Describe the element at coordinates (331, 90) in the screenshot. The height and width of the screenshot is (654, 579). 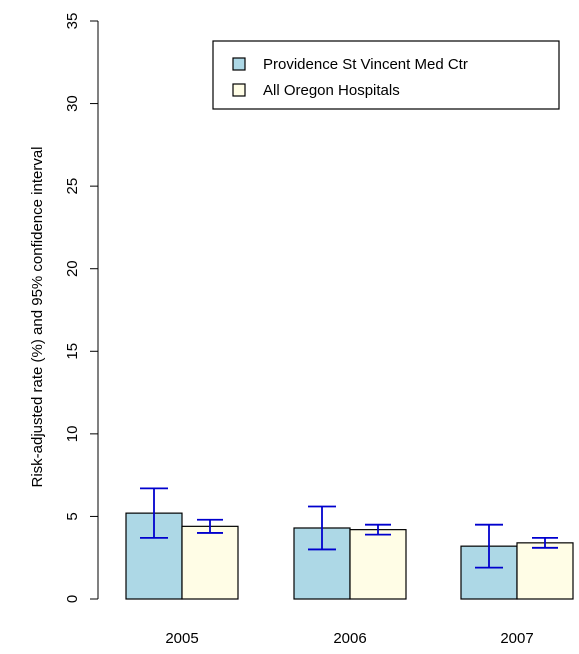
I see `legend-label: All Oregon Hospitals` at that location.